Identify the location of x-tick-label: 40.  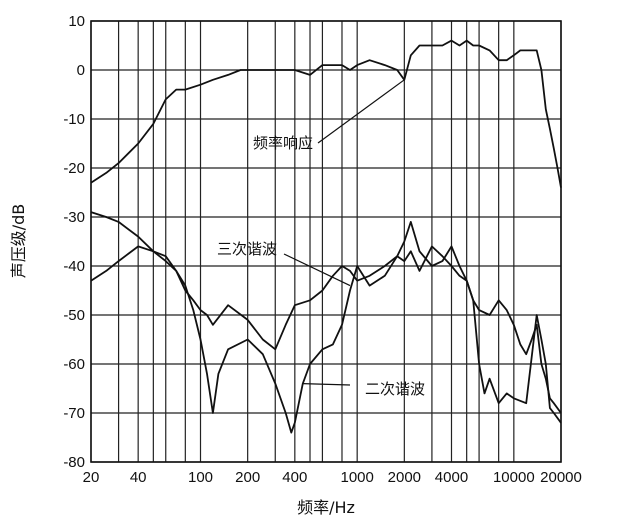
(138, 477).